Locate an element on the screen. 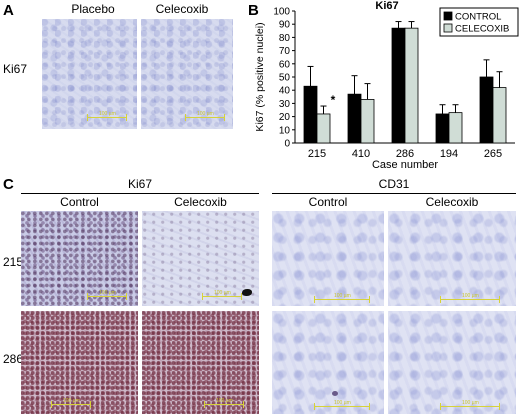  panel-c-group-ki67: Ki67 is located at coordinates (140, 184).